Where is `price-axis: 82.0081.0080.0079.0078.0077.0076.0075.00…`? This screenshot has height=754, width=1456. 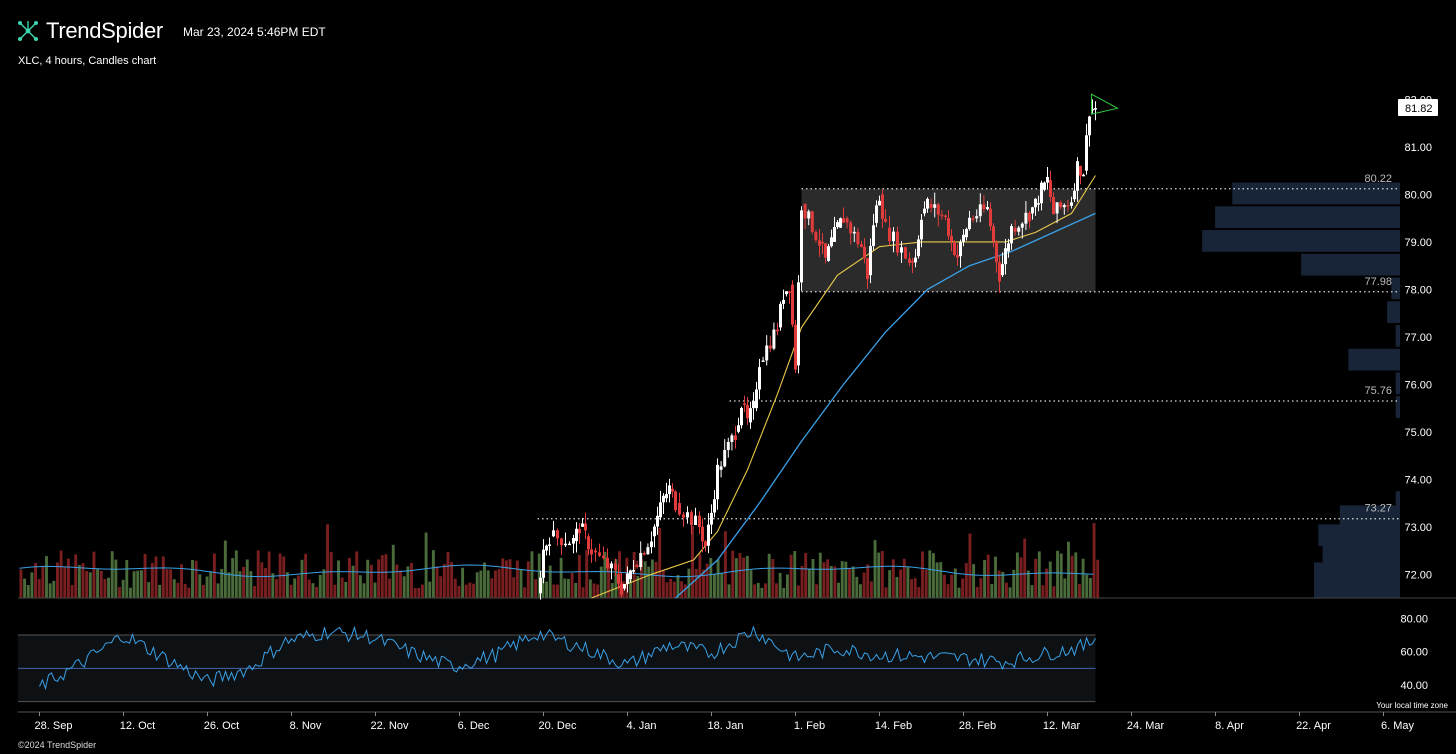
price-axis: 82.0081.0080.0079.0078.0077.0076.0075.00… is located at coordinates (1418, 337).